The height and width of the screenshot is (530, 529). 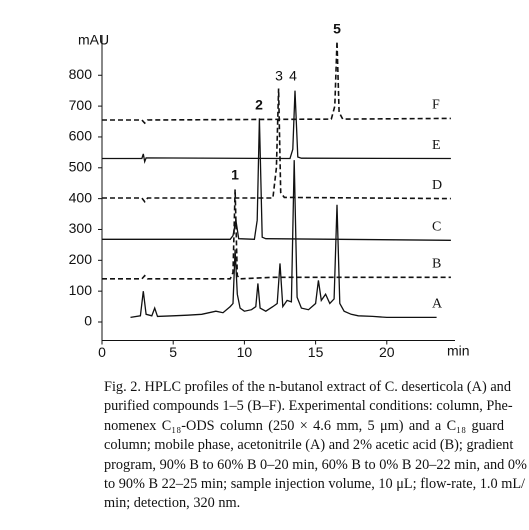 I want to click on series-label: C, so click(x=436, y=226).